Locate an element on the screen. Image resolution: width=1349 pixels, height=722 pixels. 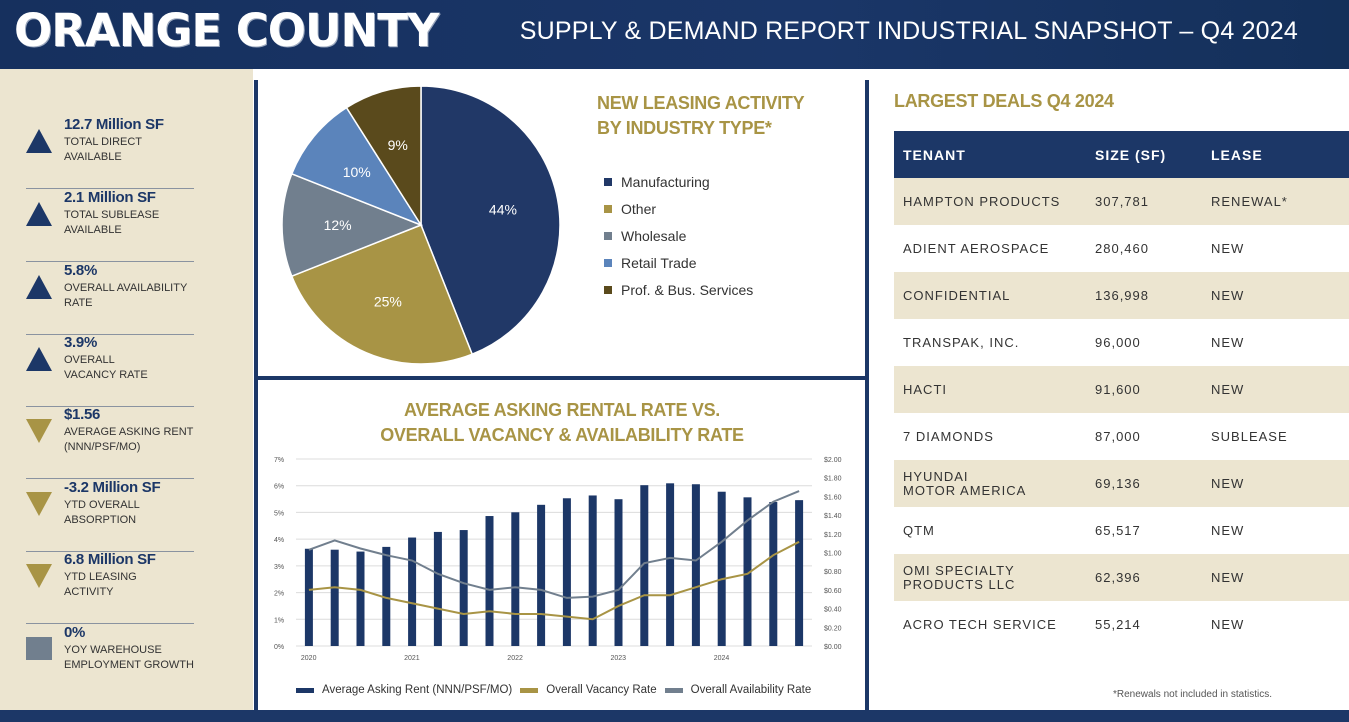
pie-chart: 44% 25% 12% 10% 9% is located at coordinates (421, 225).